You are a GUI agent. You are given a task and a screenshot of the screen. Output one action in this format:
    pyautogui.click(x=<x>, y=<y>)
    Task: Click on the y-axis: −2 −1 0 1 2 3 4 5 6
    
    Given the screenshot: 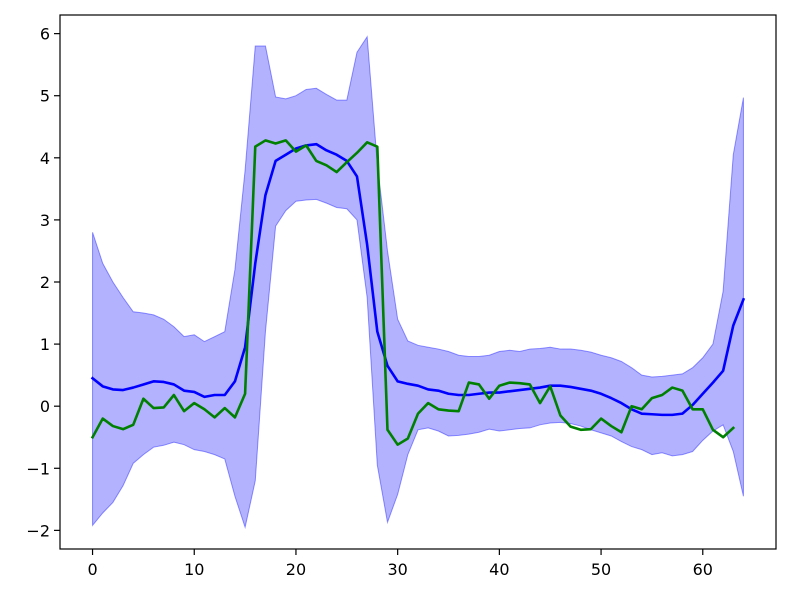 What is the action you would take?
    pyautogui.click(x=43, y=282)
    